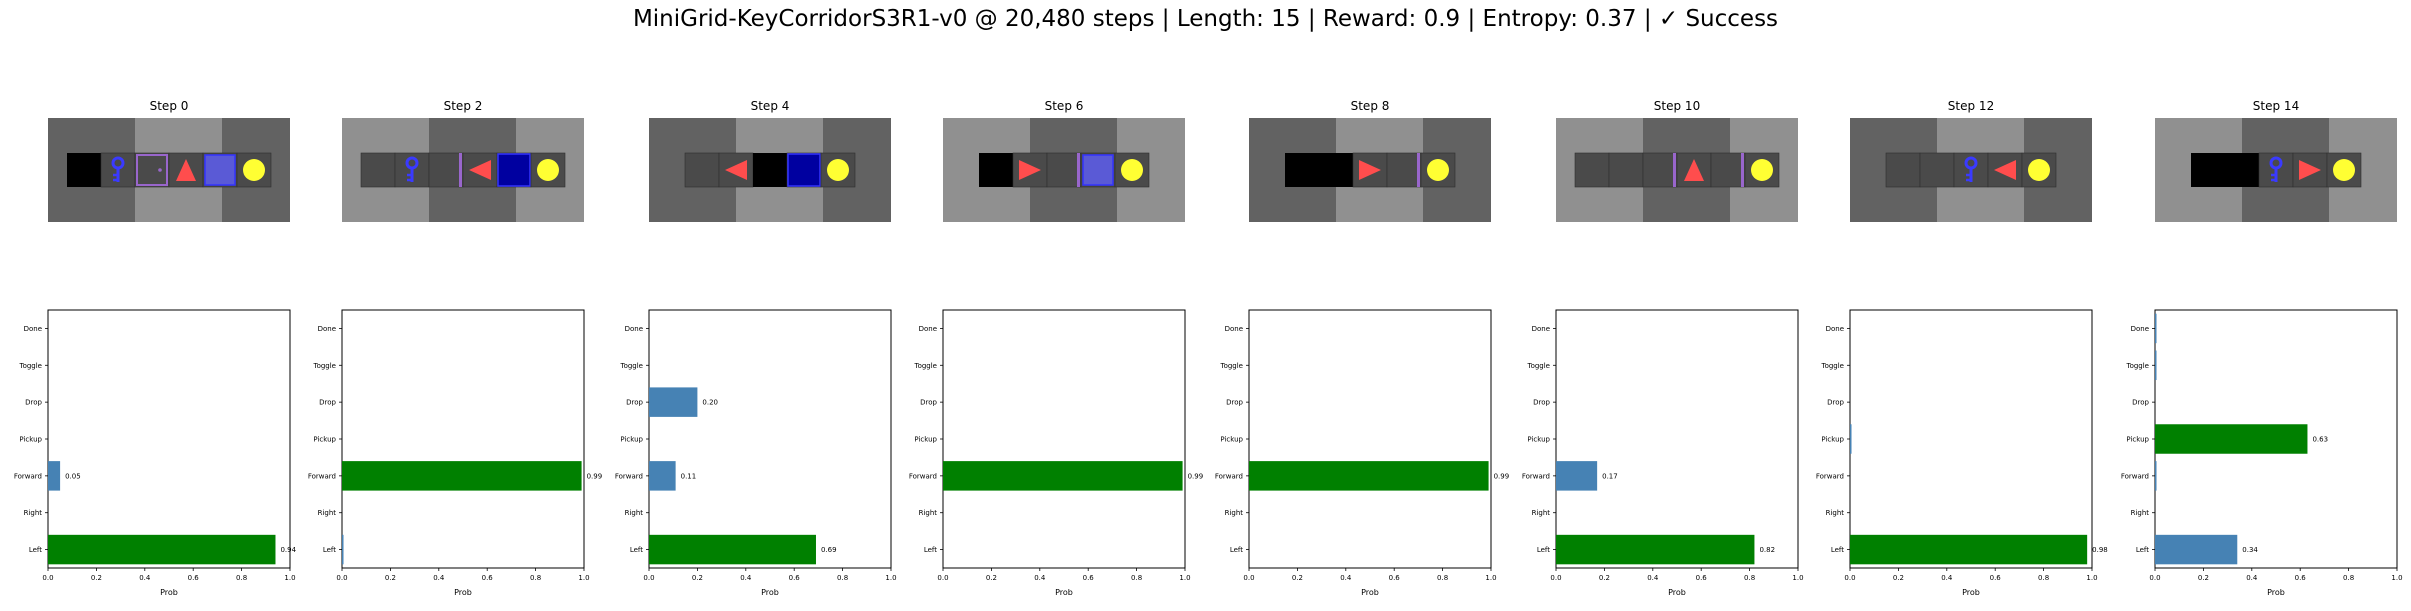 The image size is (2411, 611). I want to click on bar-value-label: 0.63, so click(2320, 440).